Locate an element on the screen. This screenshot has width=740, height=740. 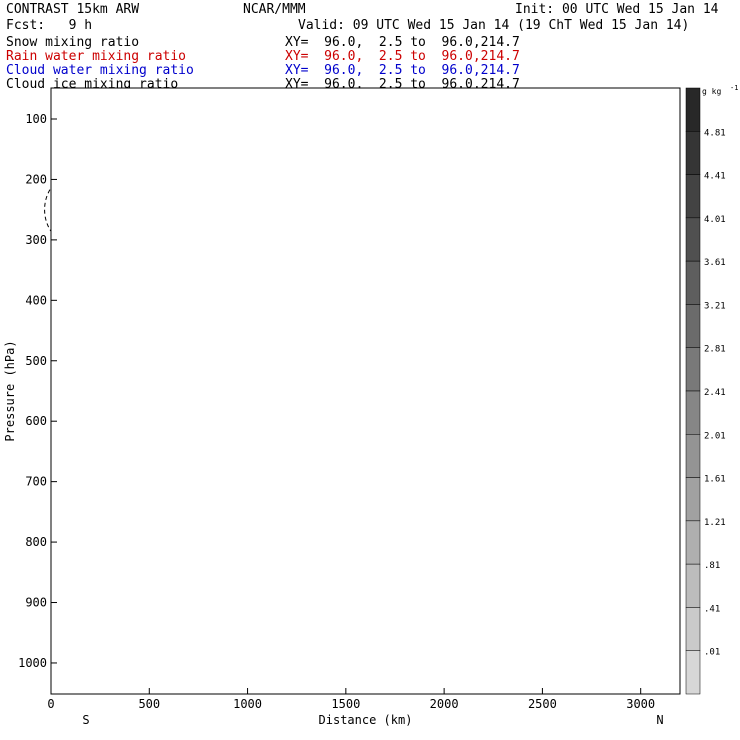
field-snow-name: Snow mixing ratio is located at coordinates (73, 42).